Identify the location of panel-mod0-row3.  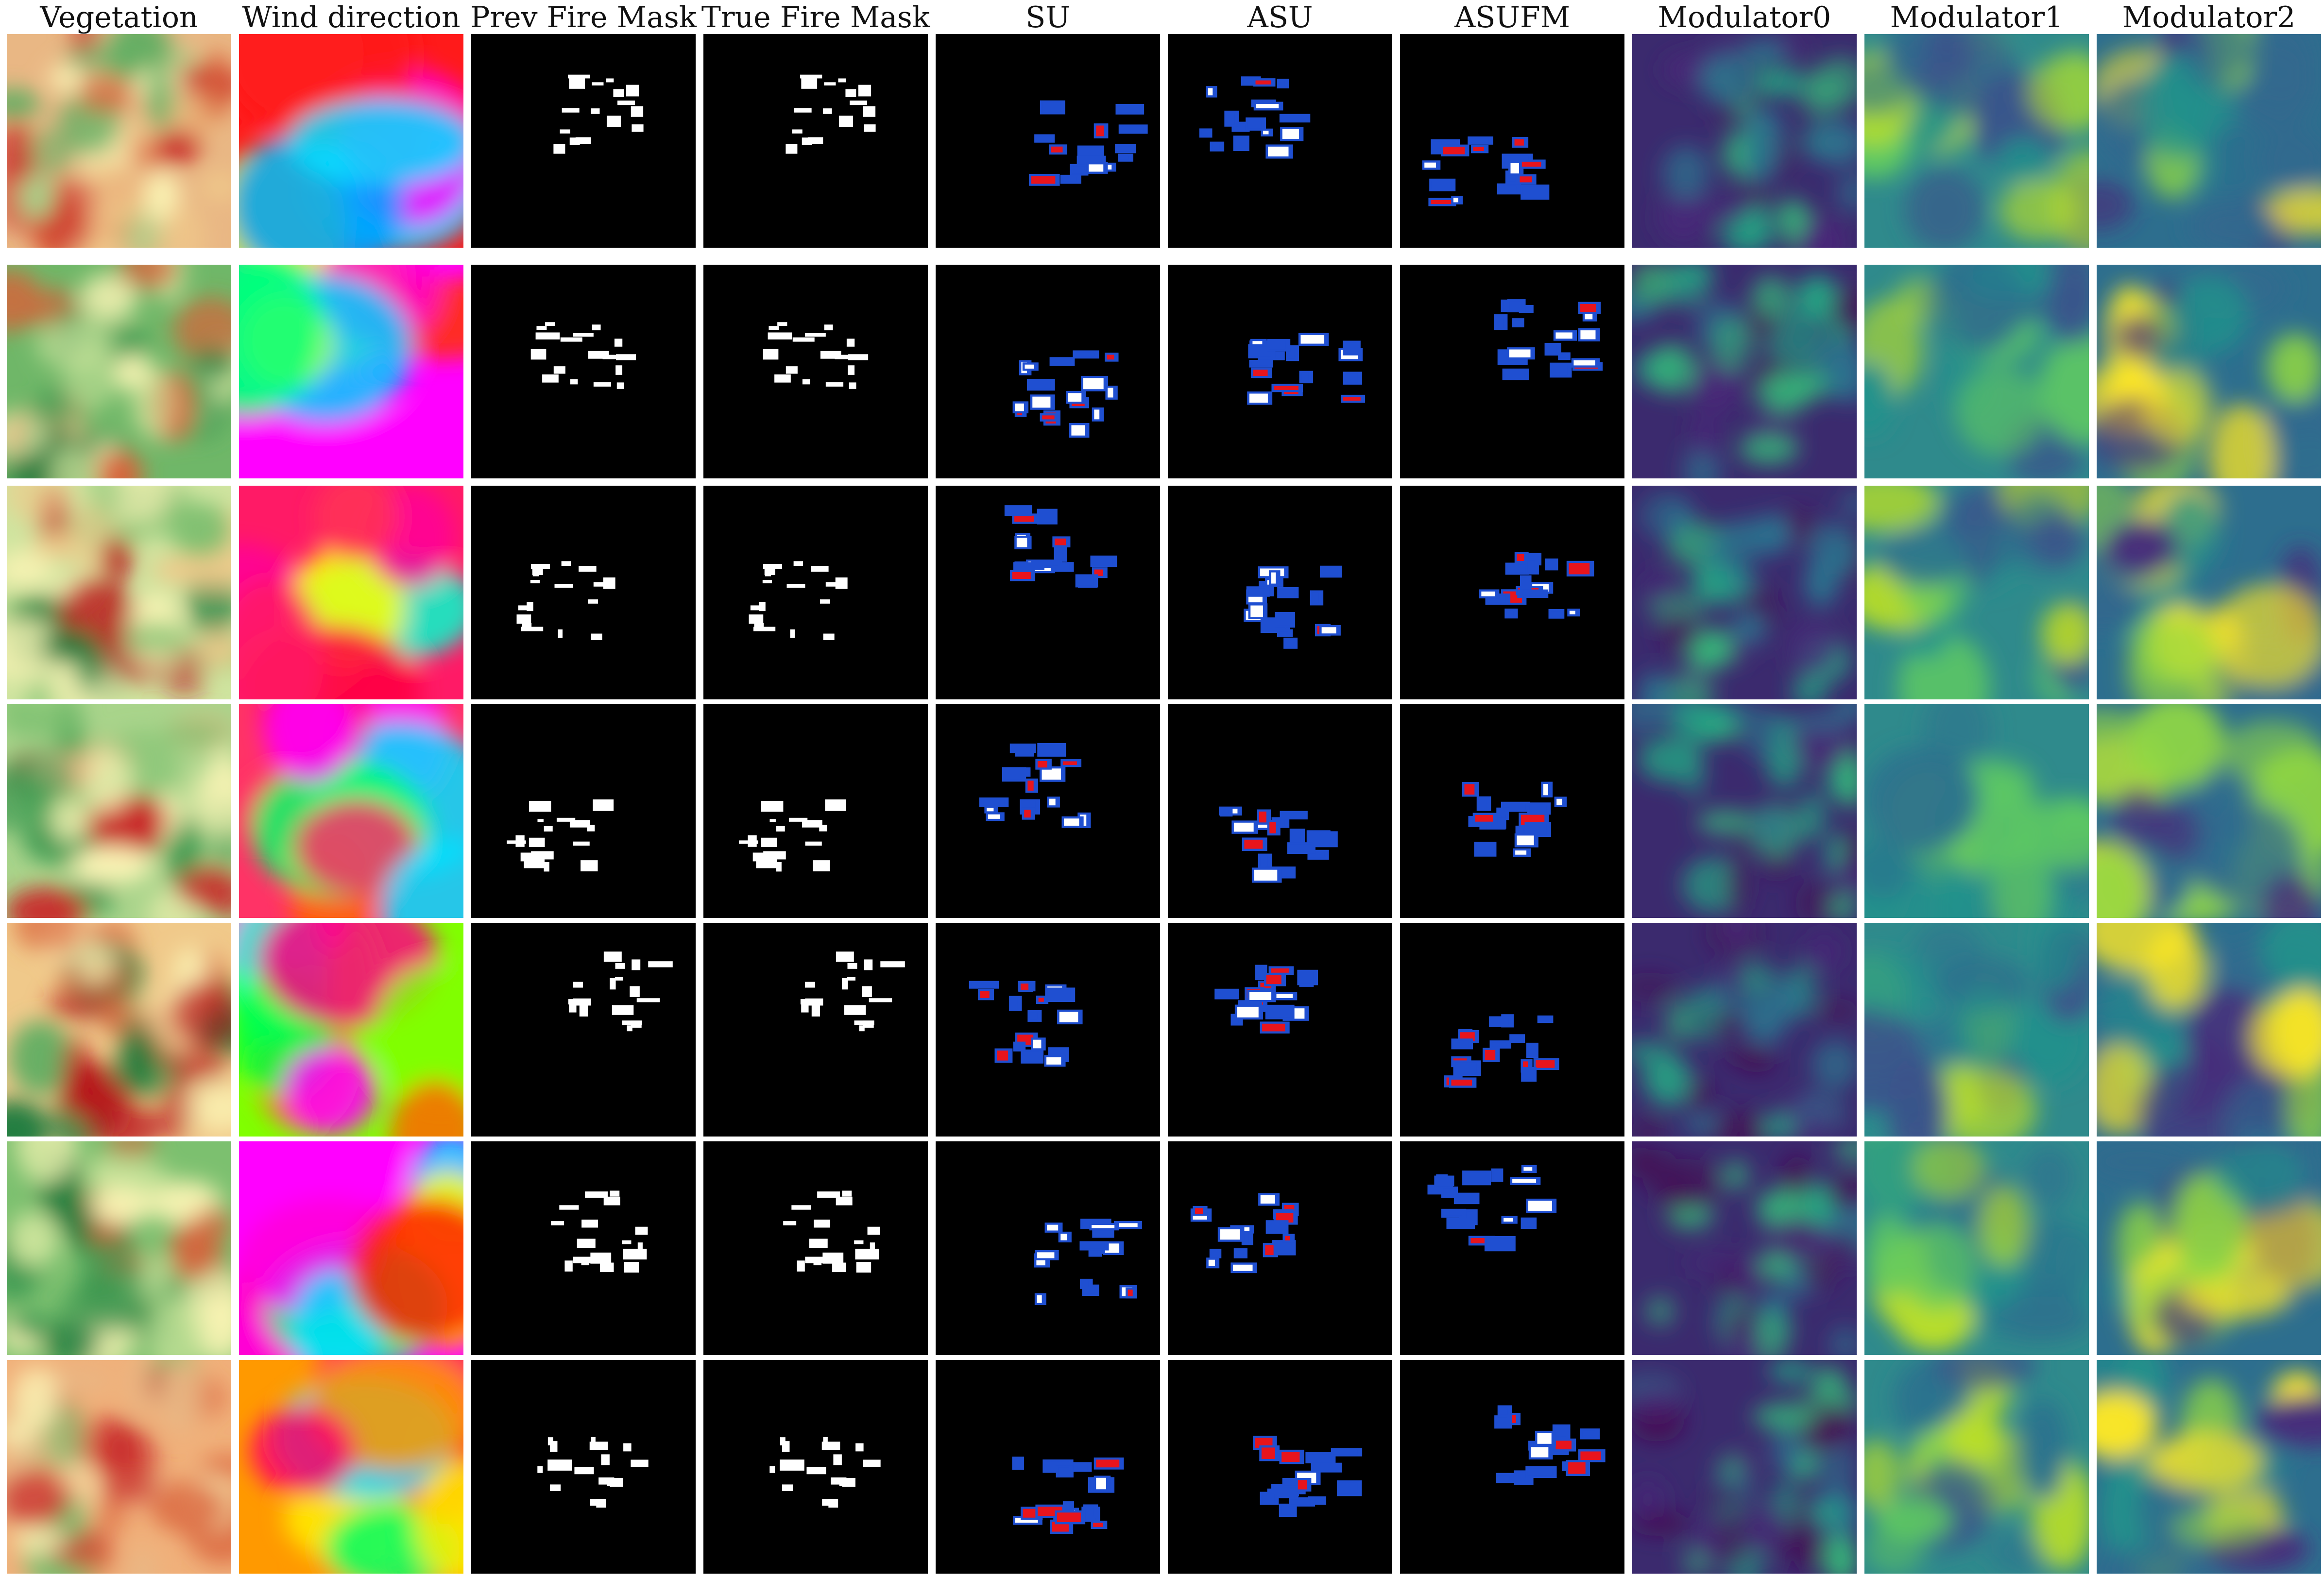
(1745, 592).